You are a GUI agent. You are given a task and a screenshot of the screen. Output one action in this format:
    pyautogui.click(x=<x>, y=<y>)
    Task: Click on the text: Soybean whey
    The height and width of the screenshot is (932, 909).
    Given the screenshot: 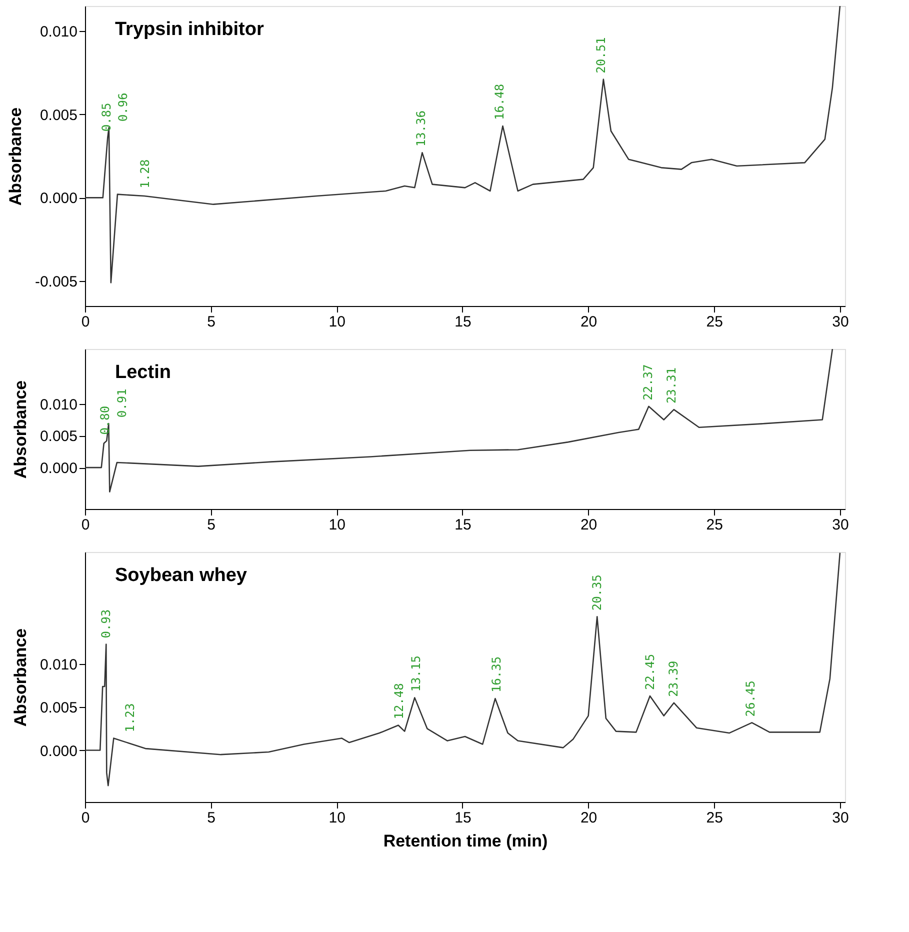 What is the action you would take?
    pyautogui.click(x=181, y=575)
    